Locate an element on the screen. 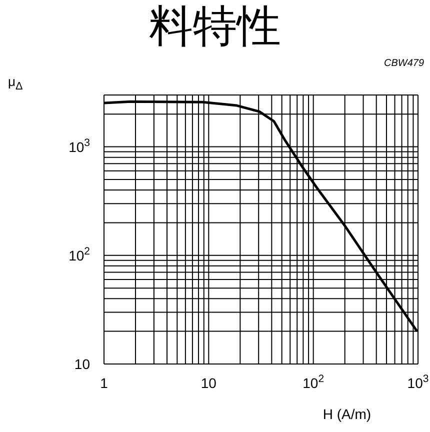  text: CBW479 is located at coordinates (404, 63).